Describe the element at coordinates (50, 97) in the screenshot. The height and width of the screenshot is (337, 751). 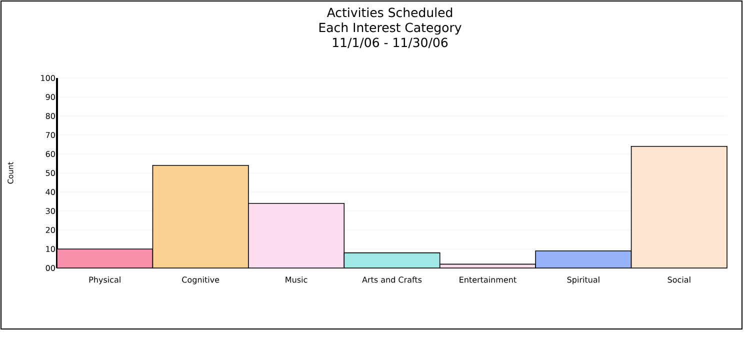
I see `y-tick-label: 90` at that location.